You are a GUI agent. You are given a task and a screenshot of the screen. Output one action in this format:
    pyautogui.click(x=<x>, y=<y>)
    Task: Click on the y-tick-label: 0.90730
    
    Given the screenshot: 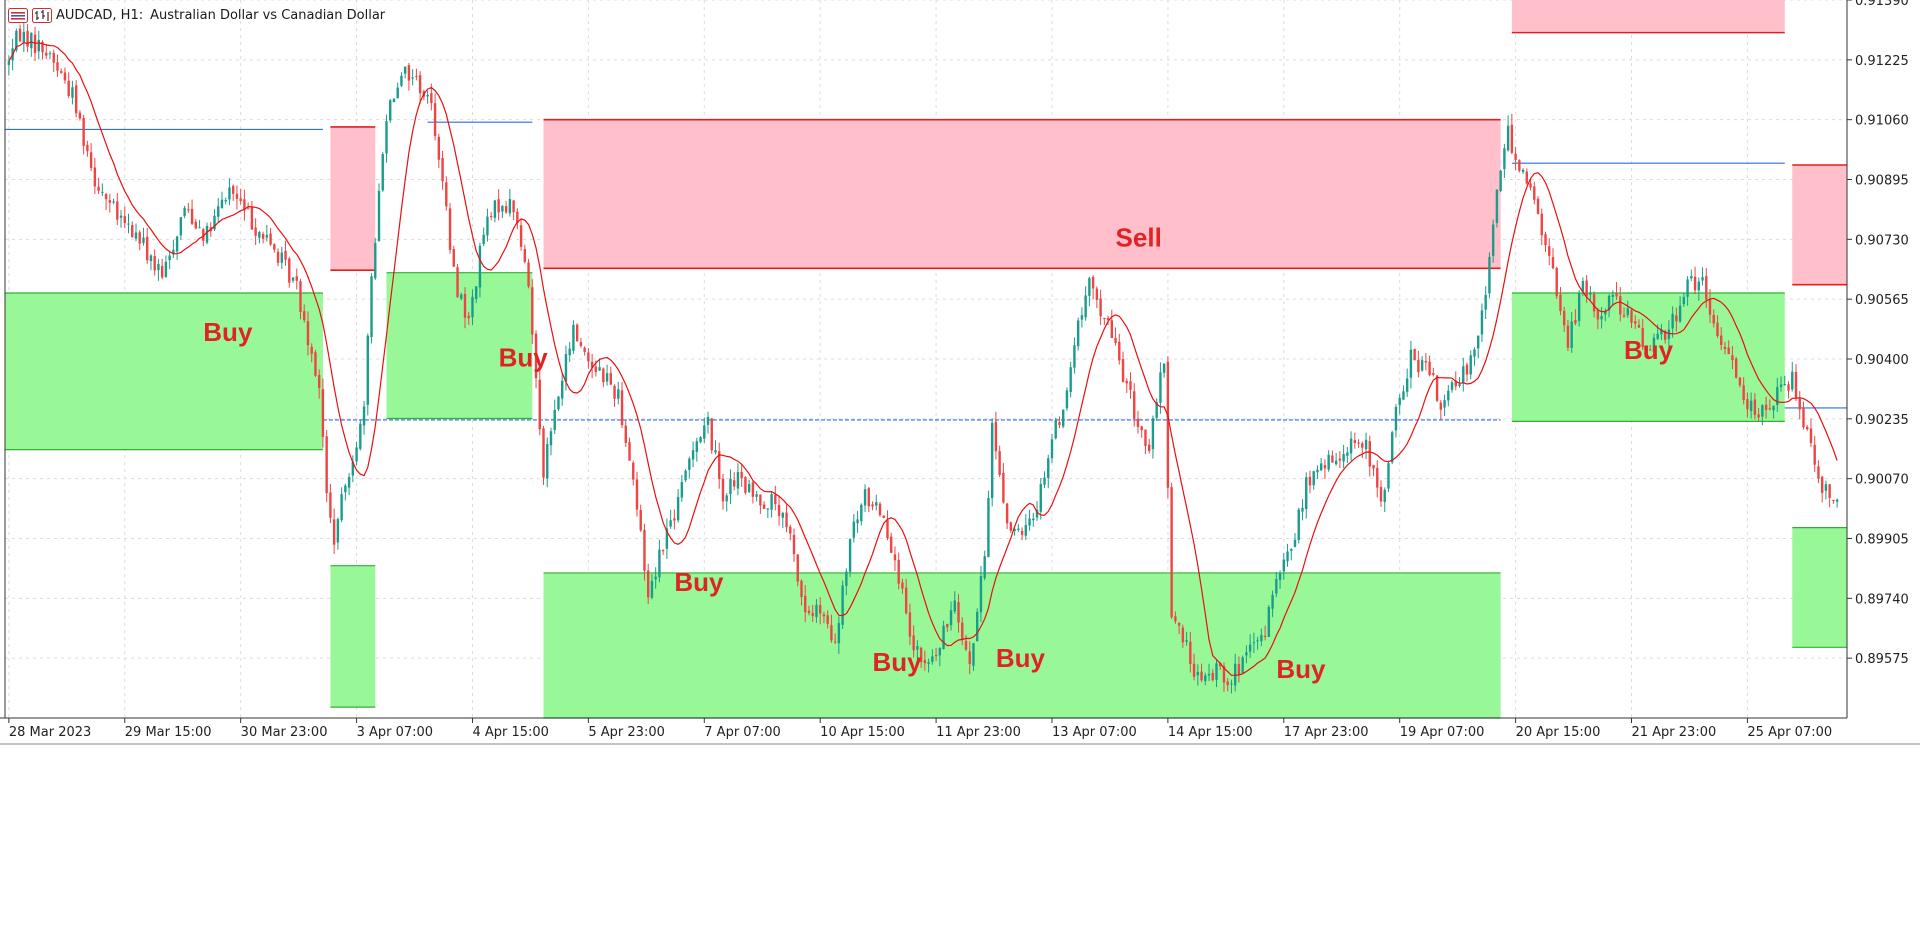 What is the action you would take?
    pyautogui.click(x=1882, y=240)
    